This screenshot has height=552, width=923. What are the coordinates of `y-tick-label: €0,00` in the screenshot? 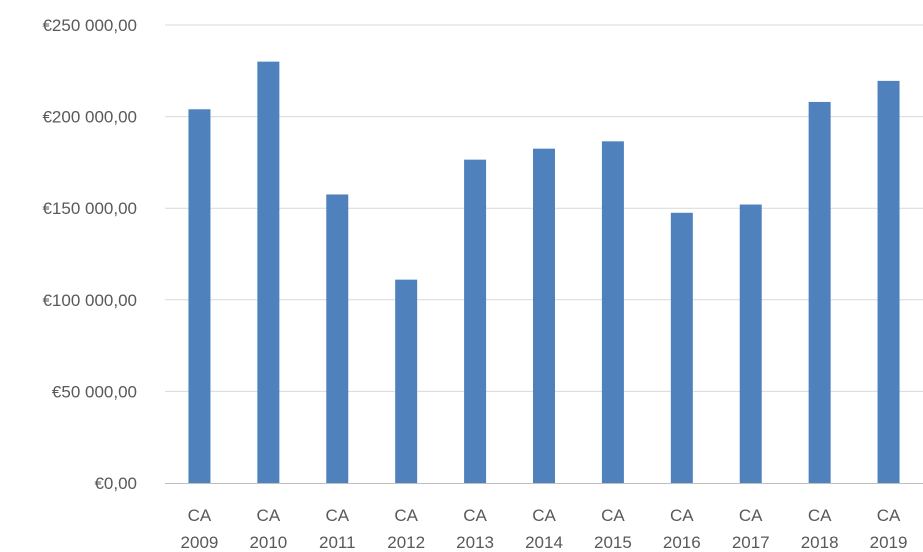 It's located at (115, 483).